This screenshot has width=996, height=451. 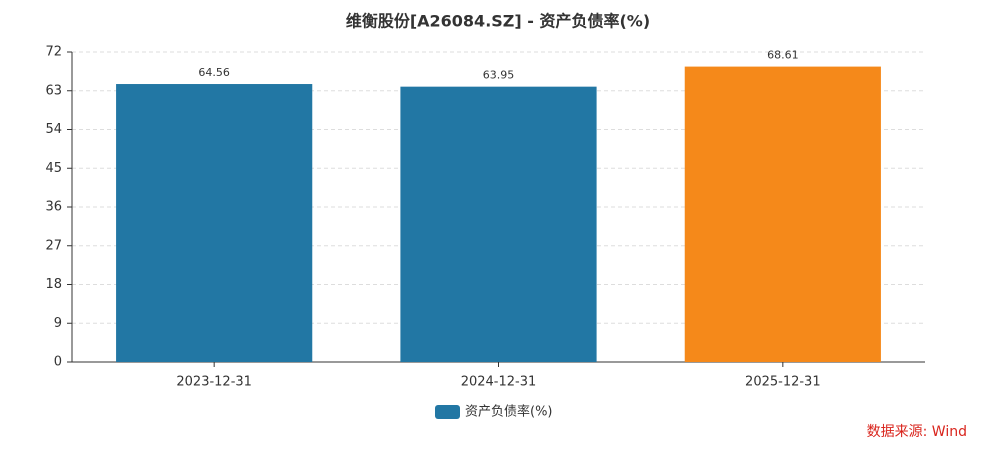 What do you see at coordinates (53, 207) in the screenshot?
I see `y-tick-label: 36` at bounding box center [53, 207].